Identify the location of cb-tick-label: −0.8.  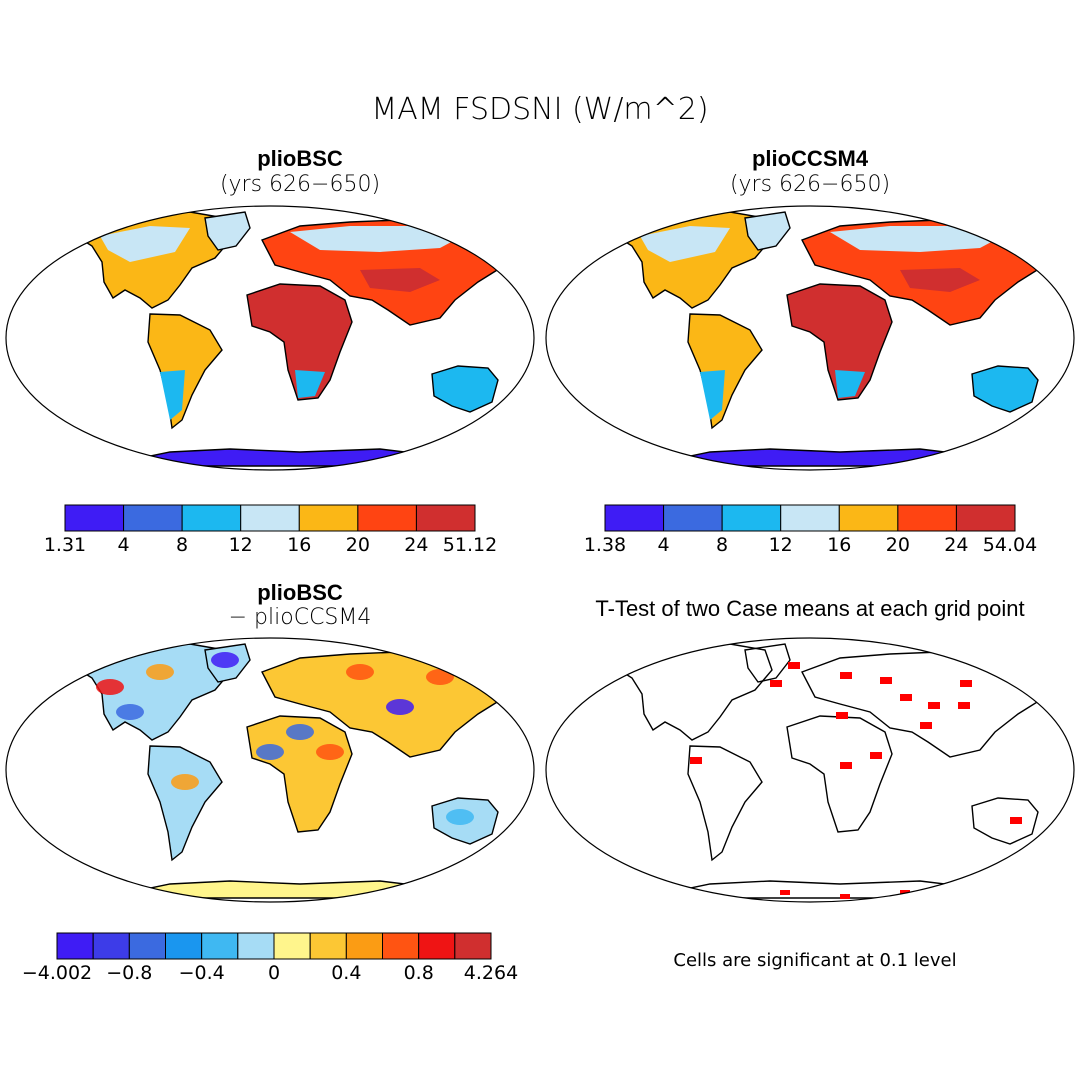
(129, 973).